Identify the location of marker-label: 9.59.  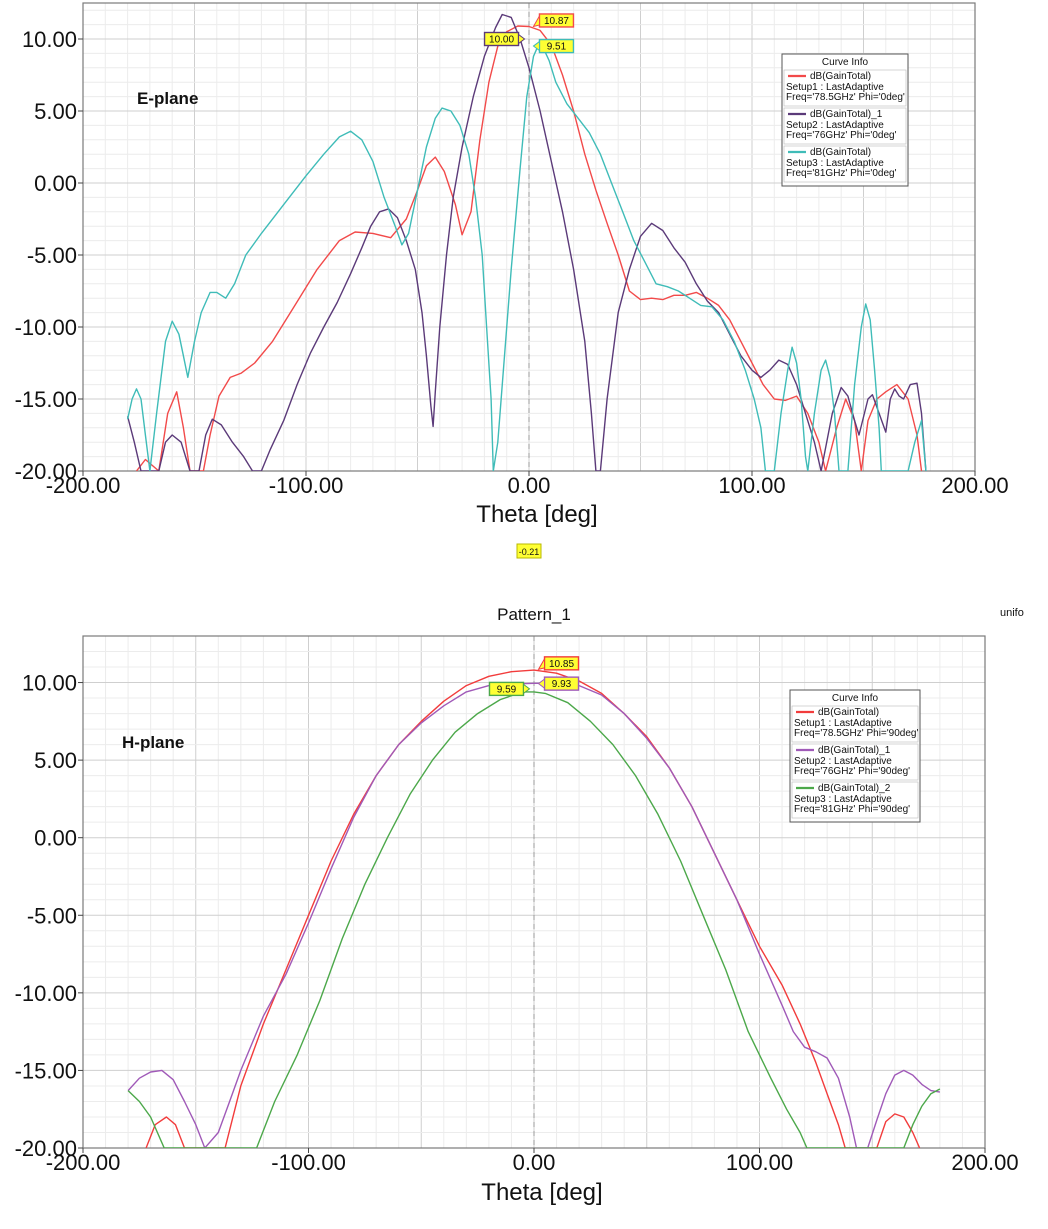
(507, 689).